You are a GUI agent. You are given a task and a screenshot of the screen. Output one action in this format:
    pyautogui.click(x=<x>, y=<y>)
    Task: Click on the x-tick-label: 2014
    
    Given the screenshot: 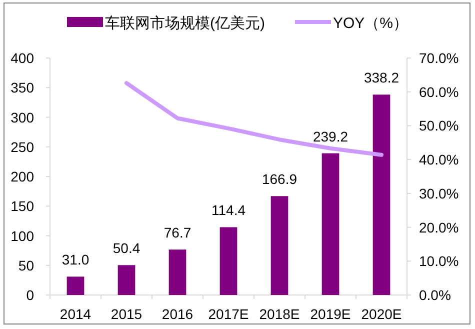 What is the action you would take?
    pyautogui.click(x=76, y=314)
    